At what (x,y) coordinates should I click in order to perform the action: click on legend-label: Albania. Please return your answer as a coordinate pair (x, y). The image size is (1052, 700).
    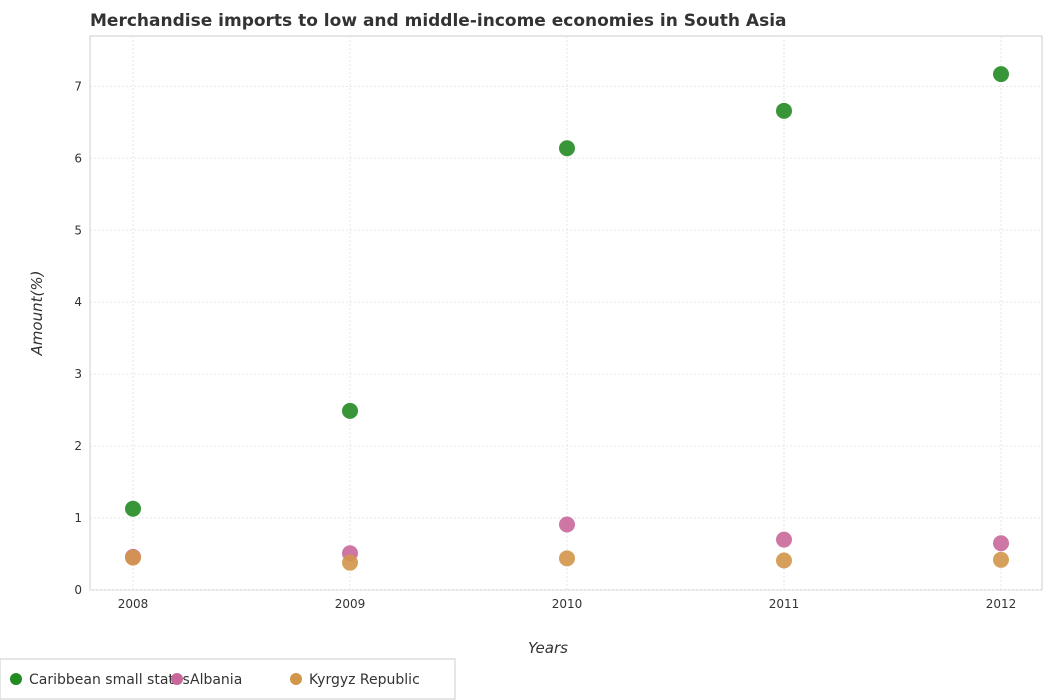
    Looking at the image, I should click on (216, 680).